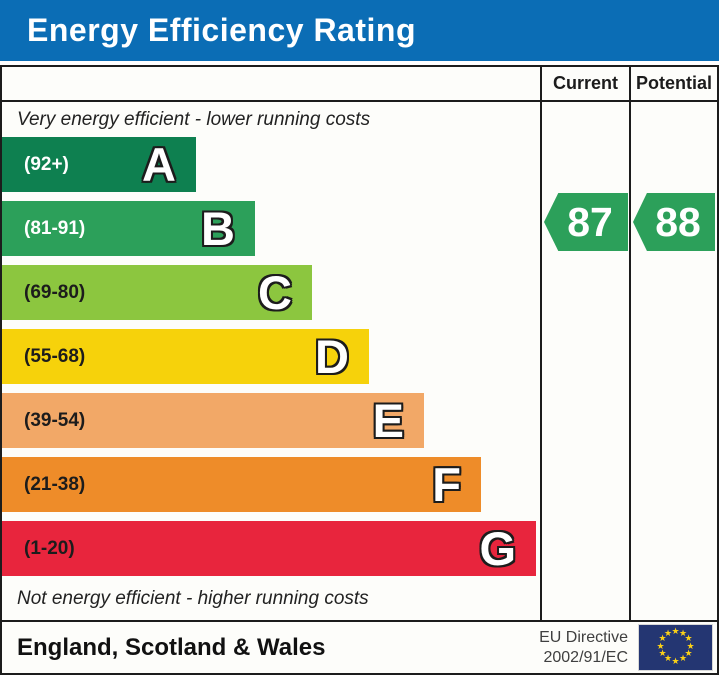 Image resolution: width=719 pixels, height=675 pixels. I want to click on region-label: England, Scotland & Wales, so click(171, 647).